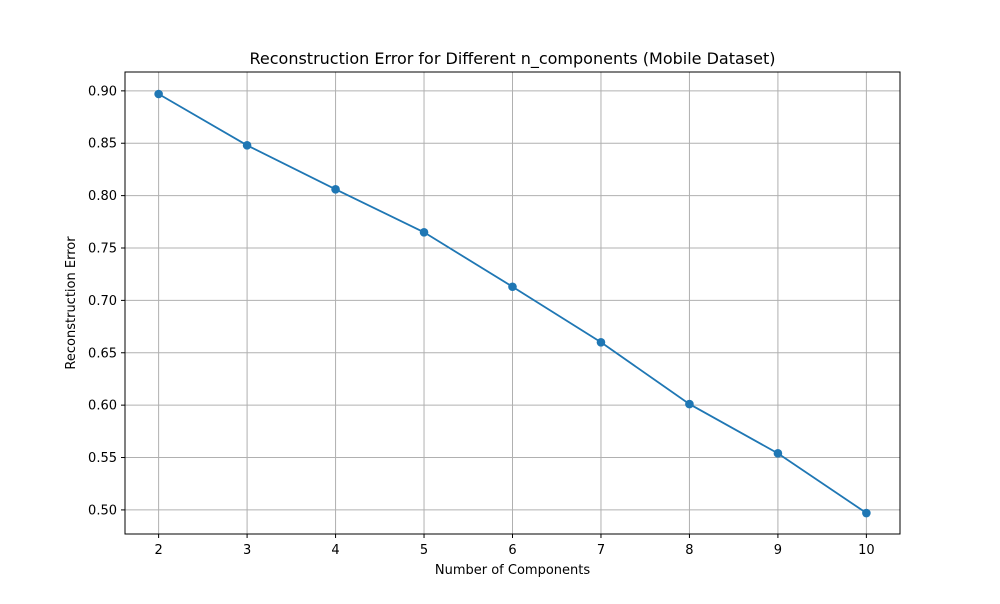  Describe the element at coordinates (102, 249) in the screenshot. I see `y-tick-label: 0.75` at that location.